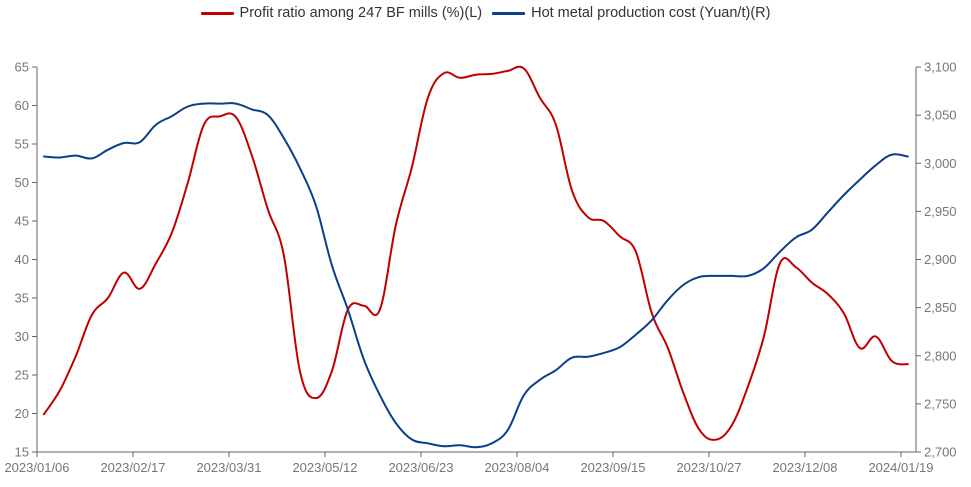 This screenshot has width=971, height=487. I want to click on left-axis-tick-label: 30, so click(22, 336).